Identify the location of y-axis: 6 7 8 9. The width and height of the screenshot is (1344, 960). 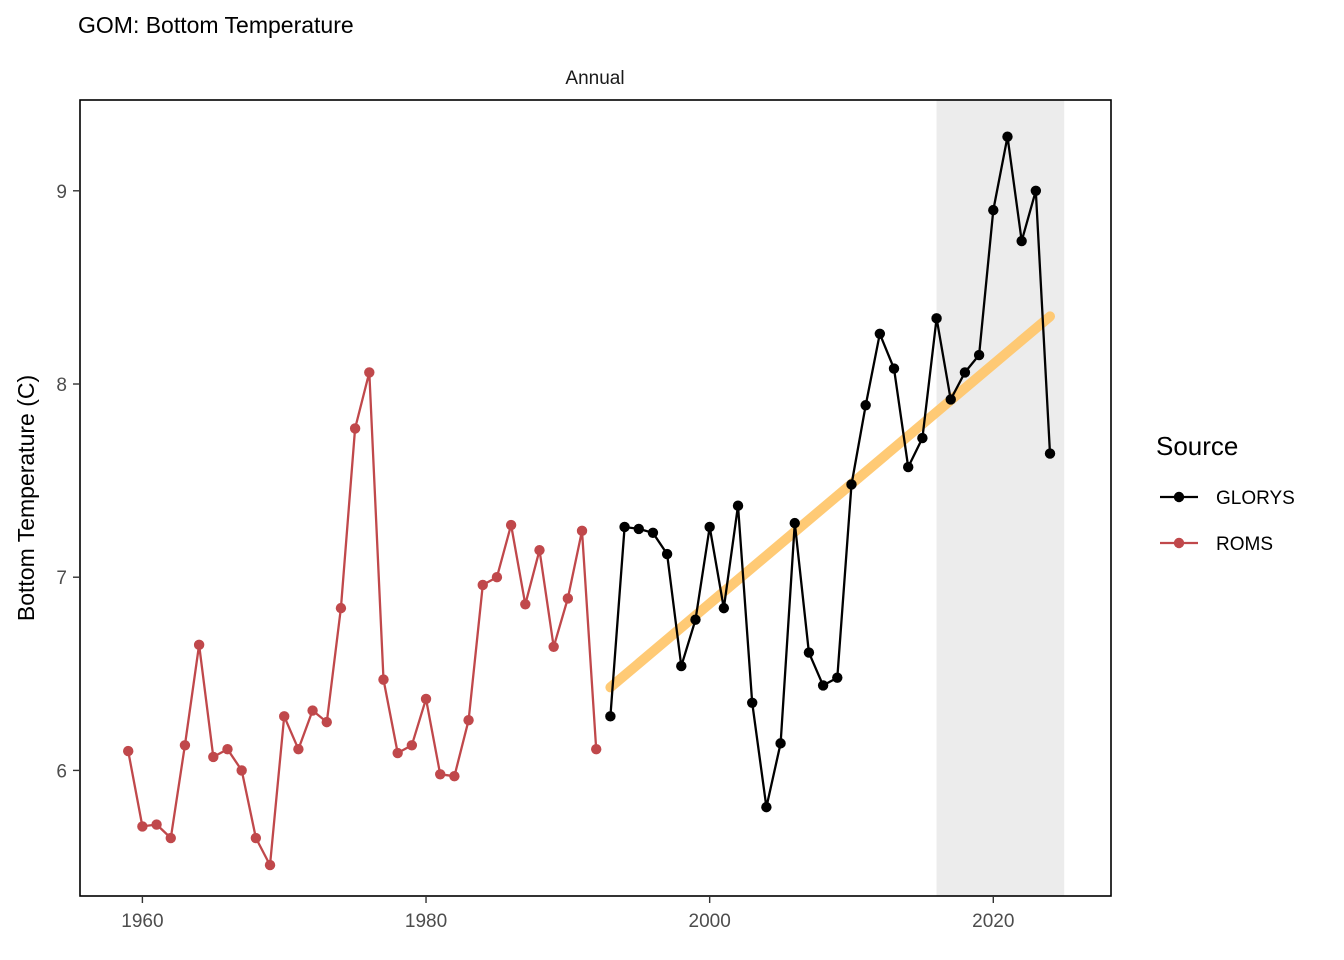
(68, 482).